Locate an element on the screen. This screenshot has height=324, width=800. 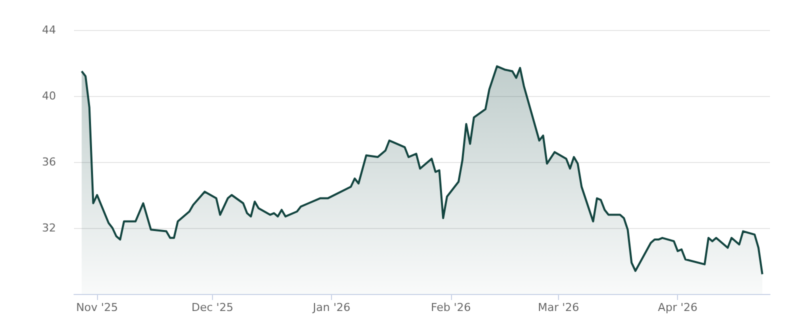
y-tick-label: 32 is located at coordinates (49, 228).